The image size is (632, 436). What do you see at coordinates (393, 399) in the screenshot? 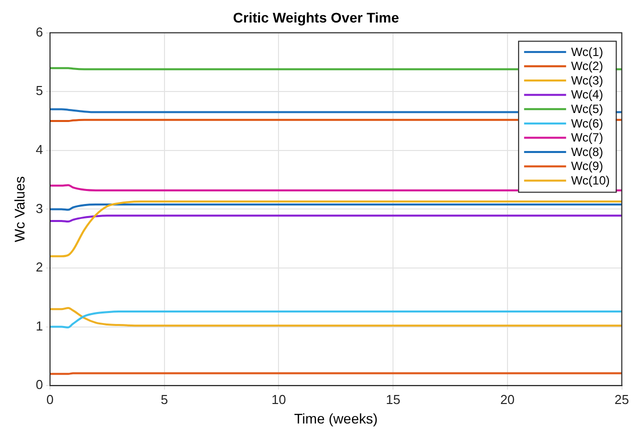
I see `x-tick-label: 15` at bounding box center [393, 399].